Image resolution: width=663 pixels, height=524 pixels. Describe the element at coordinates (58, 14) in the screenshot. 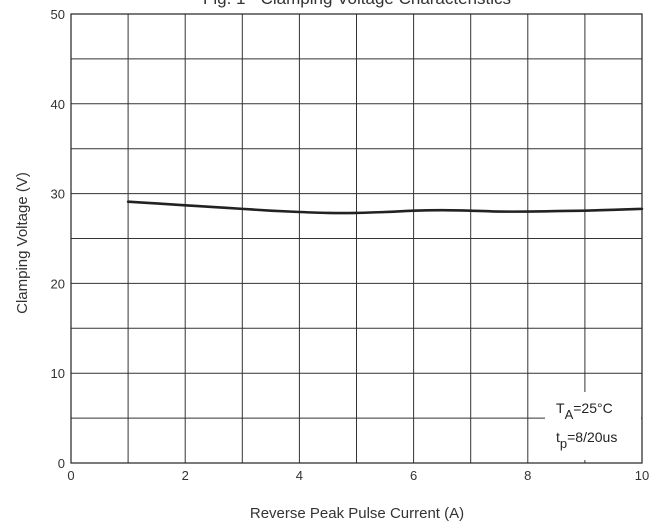

I see `y-tick-label: 50` at that location.